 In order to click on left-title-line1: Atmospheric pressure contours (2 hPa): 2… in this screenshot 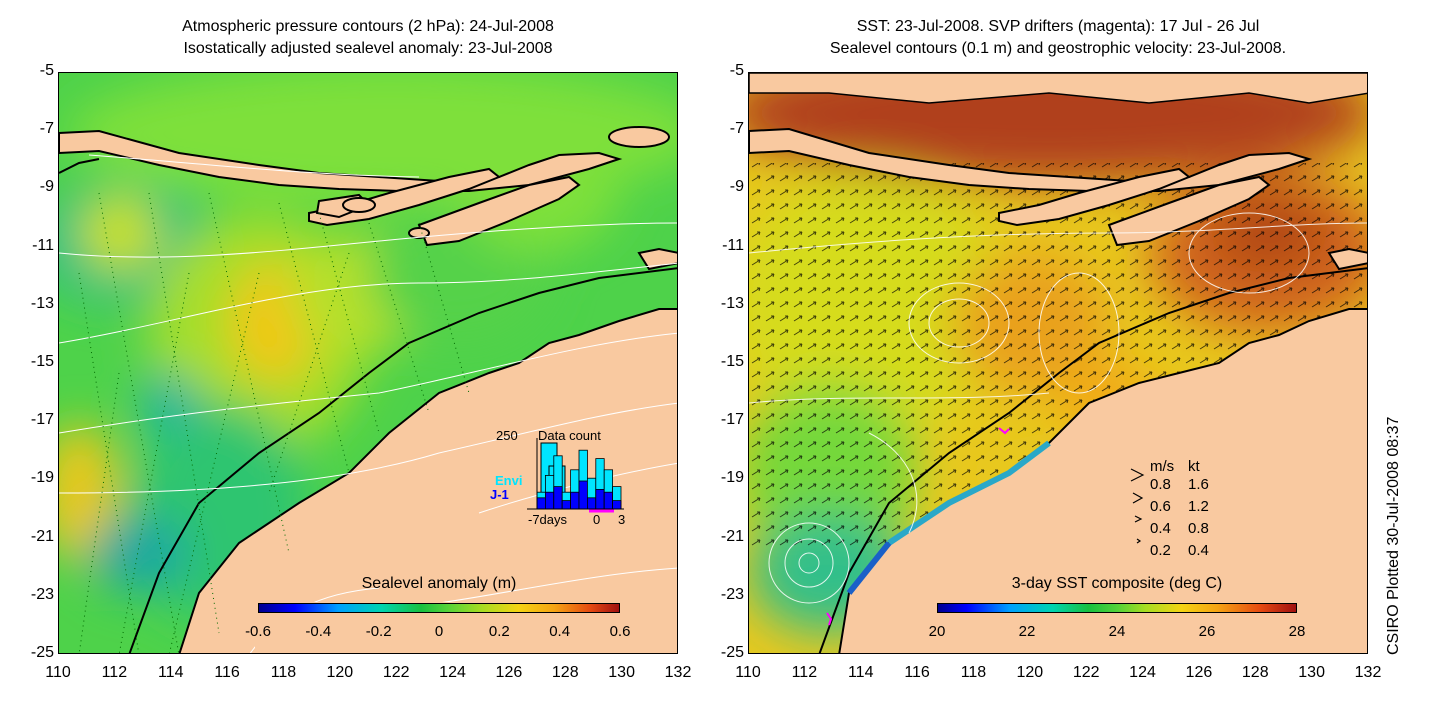, I will do `click(368, 26)`.